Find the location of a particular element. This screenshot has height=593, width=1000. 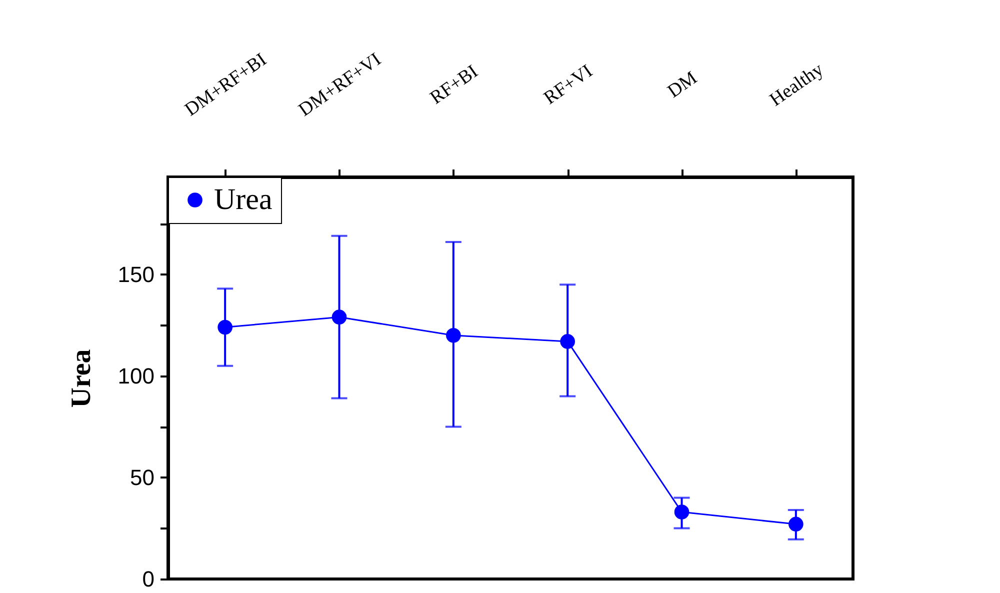

legend-label: Urea is located at coordinates (243, 199).